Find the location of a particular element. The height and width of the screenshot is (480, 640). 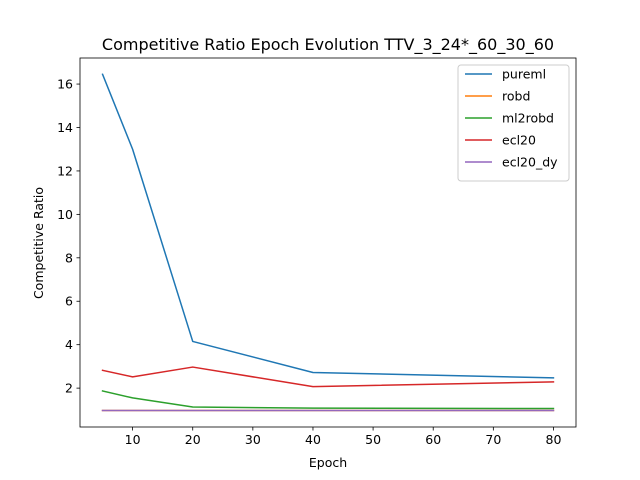

legend-label-pureml: pureml is located at coordinates (524, 74).